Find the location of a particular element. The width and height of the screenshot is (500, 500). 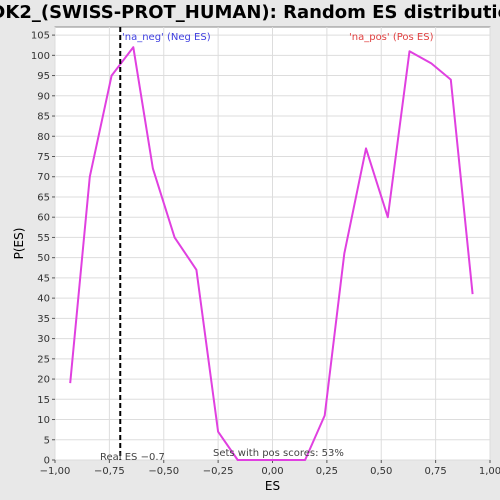

x-tick-label: 0,00 is located at coordinates (272, 471).